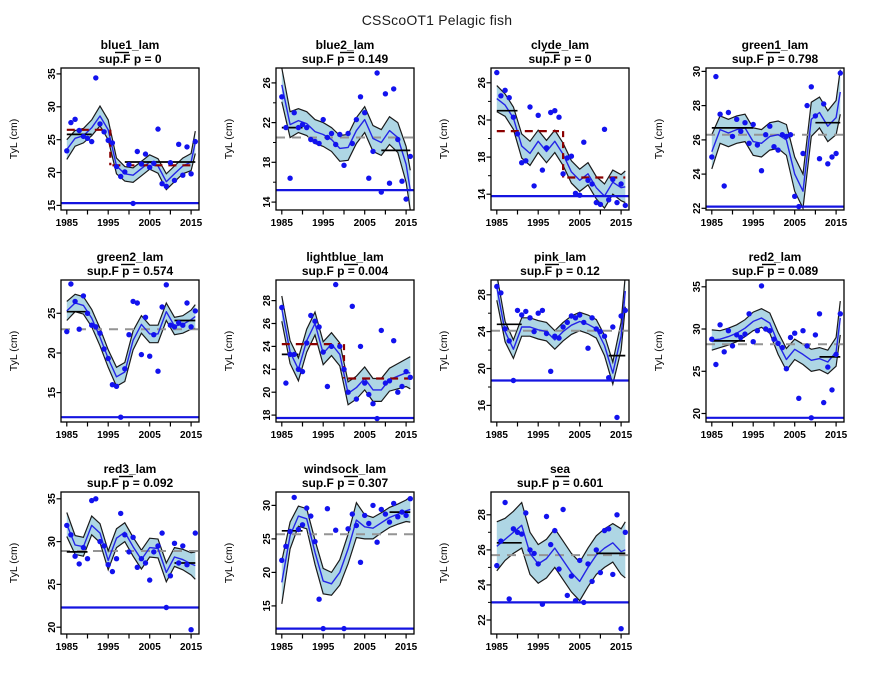 The width and height of the screenshot is (874, 682). I want to click on plot-data-layer, so click(775, 139).